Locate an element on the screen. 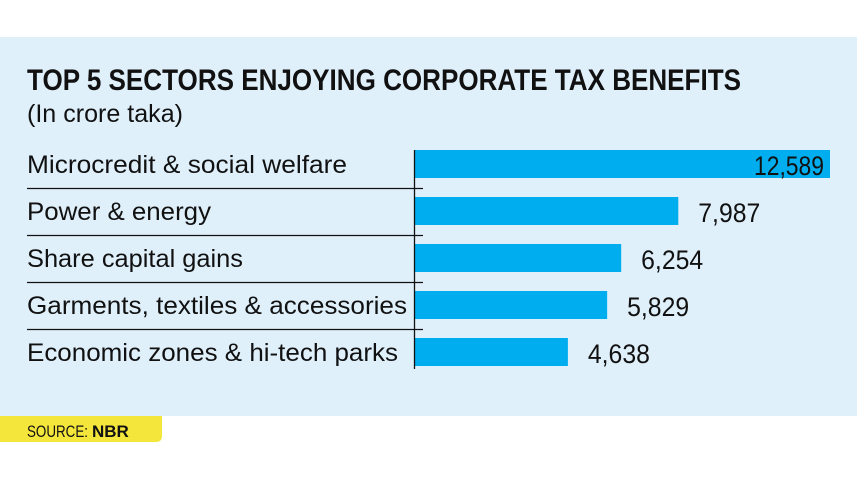 The image size is (857, 482). chart-subtitle: (In crore taka) is located at coordinates (105, 114).